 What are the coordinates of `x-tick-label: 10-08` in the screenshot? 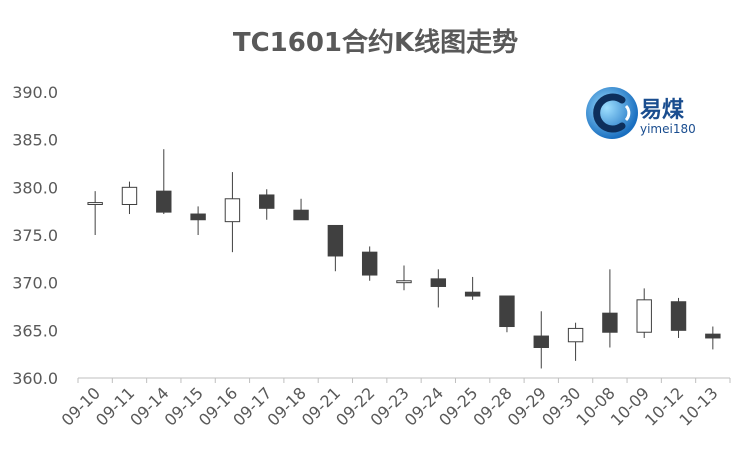 It's located at (595, 406).